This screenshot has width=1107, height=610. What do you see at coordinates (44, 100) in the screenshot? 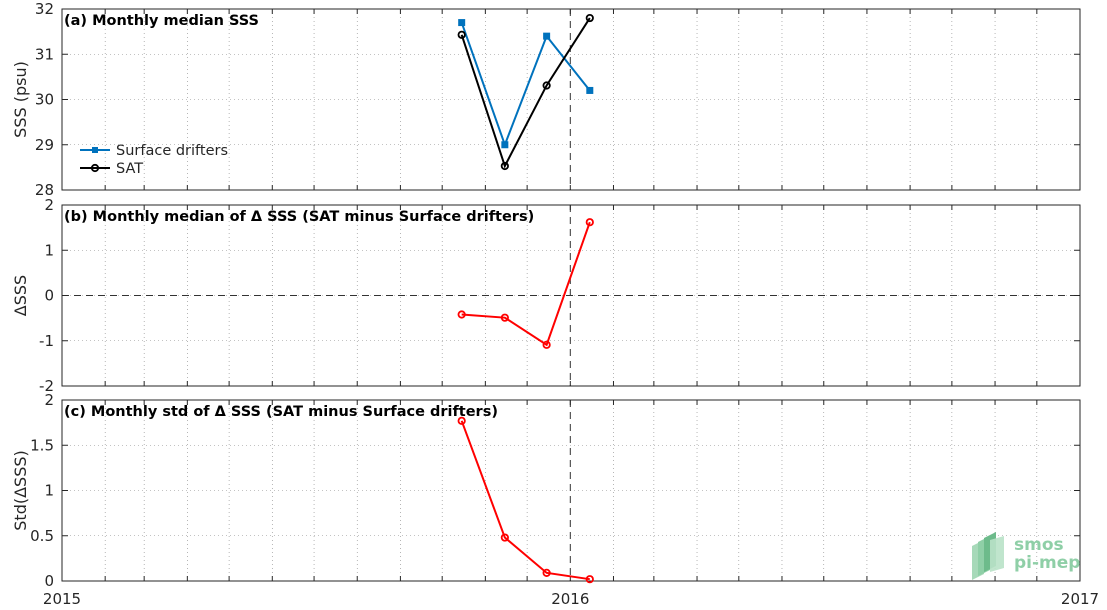
I see `y-tick-label: 30` at bounding box center [44, 100].